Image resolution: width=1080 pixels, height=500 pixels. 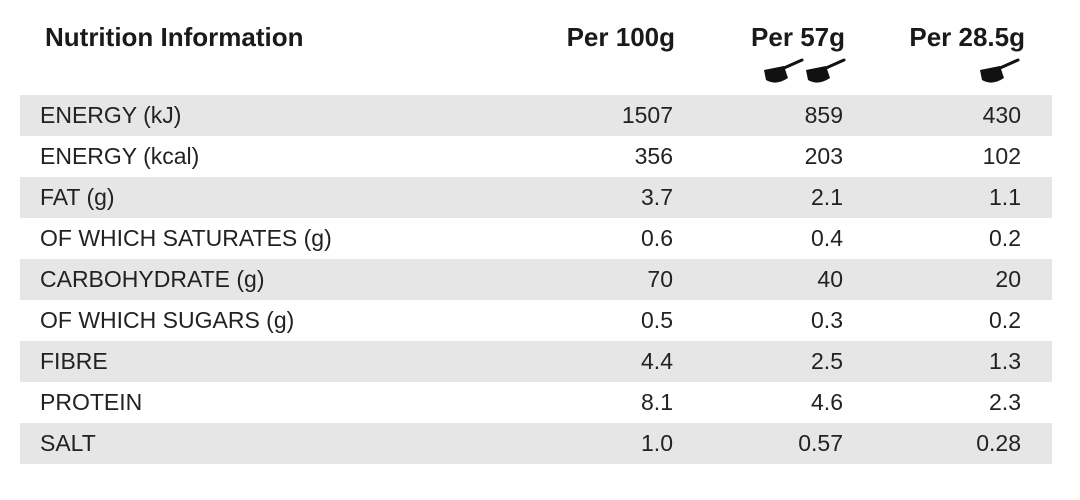 I want to click on table-row: OF WHICH SUGARS (g) 0.5 0.3 0.2, so click(x=536, y=320).